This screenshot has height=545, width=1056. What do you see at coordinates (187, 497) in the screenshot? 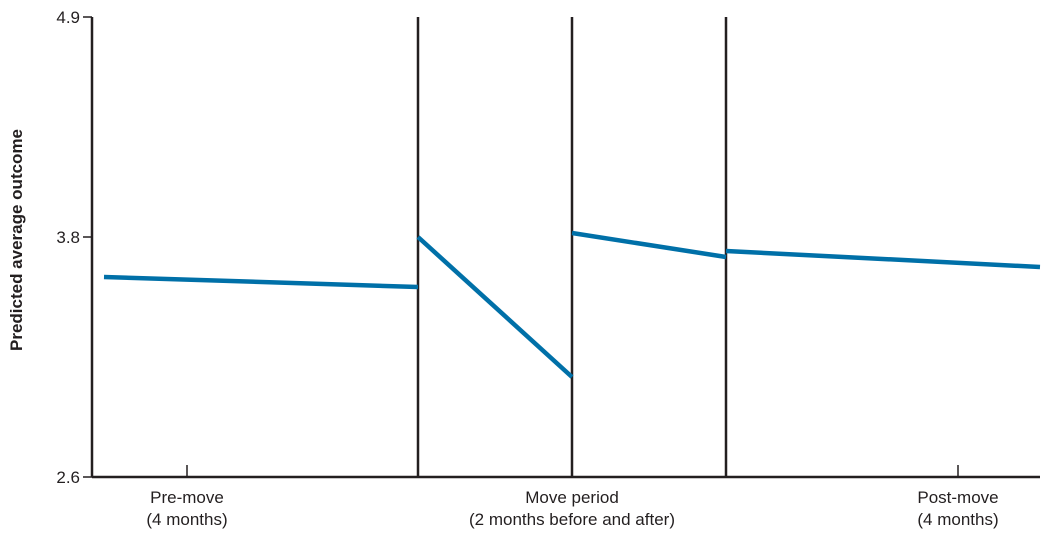
I see `x-category-label-line: Pre-move` at bounding box center [187, 497].